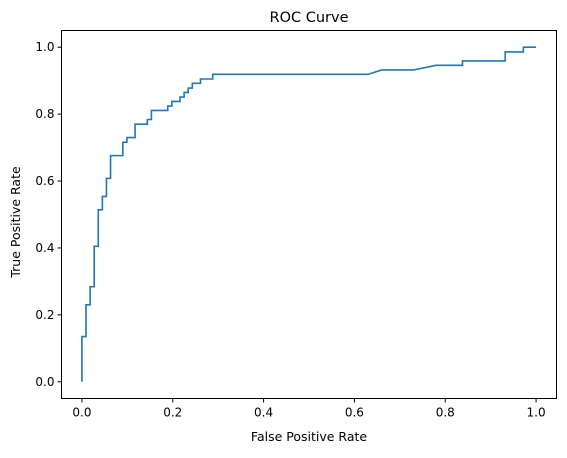 The image size is (567, 458). Describe the element at coordinates (309, 18) in the screenshot. I see `chart-title: ROC Curve` at that location.